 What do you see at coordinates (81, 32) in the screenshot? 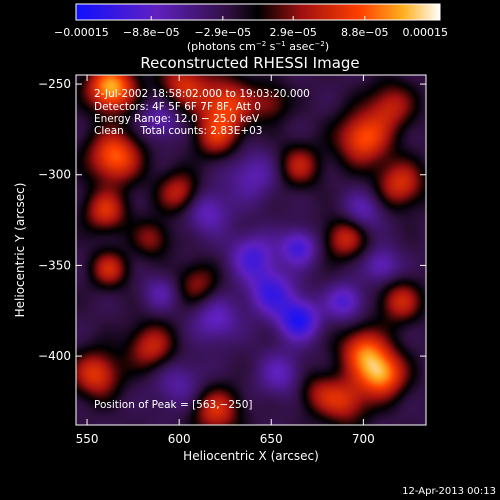
I see `colorbar-tick-label: −0.00015` at bounding box center [81, 32].